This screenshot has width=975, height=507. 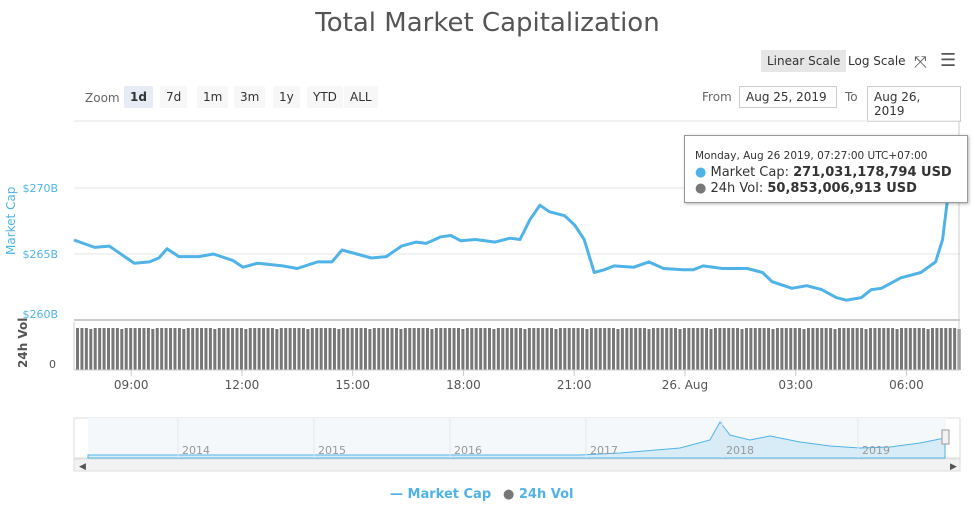 I want to click on x-tick-label: 09:00, so click(x=131, y=385).